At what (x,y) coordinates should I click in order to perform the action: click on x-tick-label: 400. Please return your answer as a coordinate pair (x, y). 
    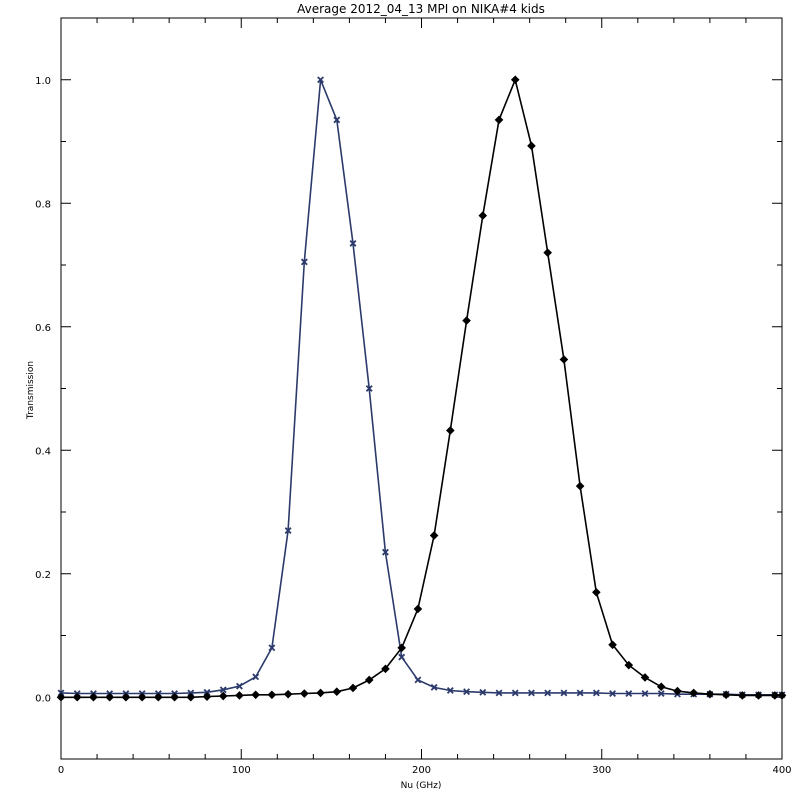
    Looking at the image, I should click on (781, 770).